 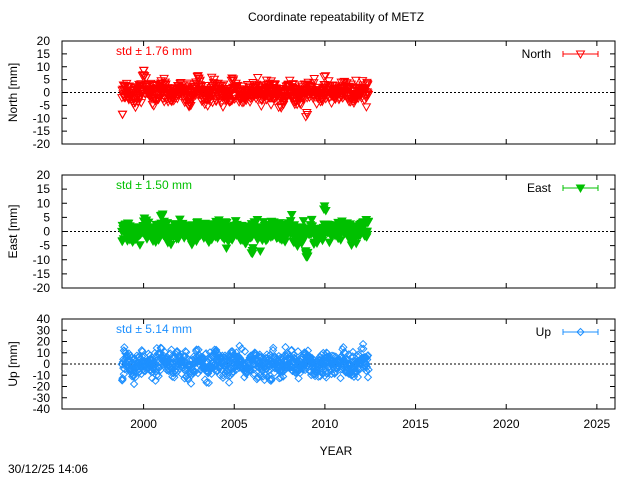 What do you see at coordinates (42, 144) in the screenshot?
I see `north-y-tick-label: -20` at bounding box center [42, 144].